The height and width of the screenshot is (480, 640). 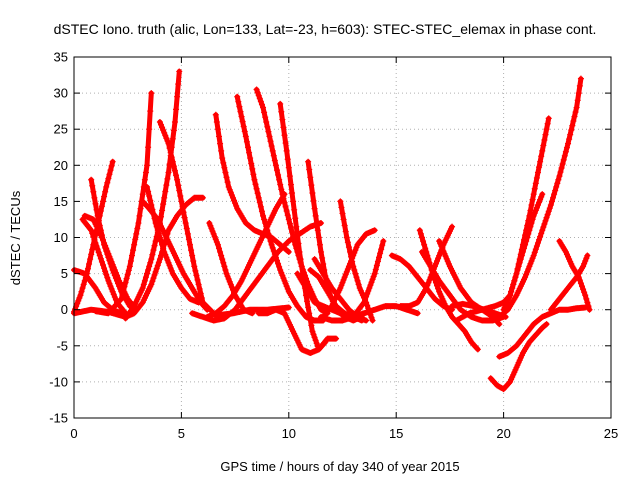 What do you see at coordinates (61, 93) in the screenshot?
I see `y-tick-label: 30` at bounding box center [61, 93].